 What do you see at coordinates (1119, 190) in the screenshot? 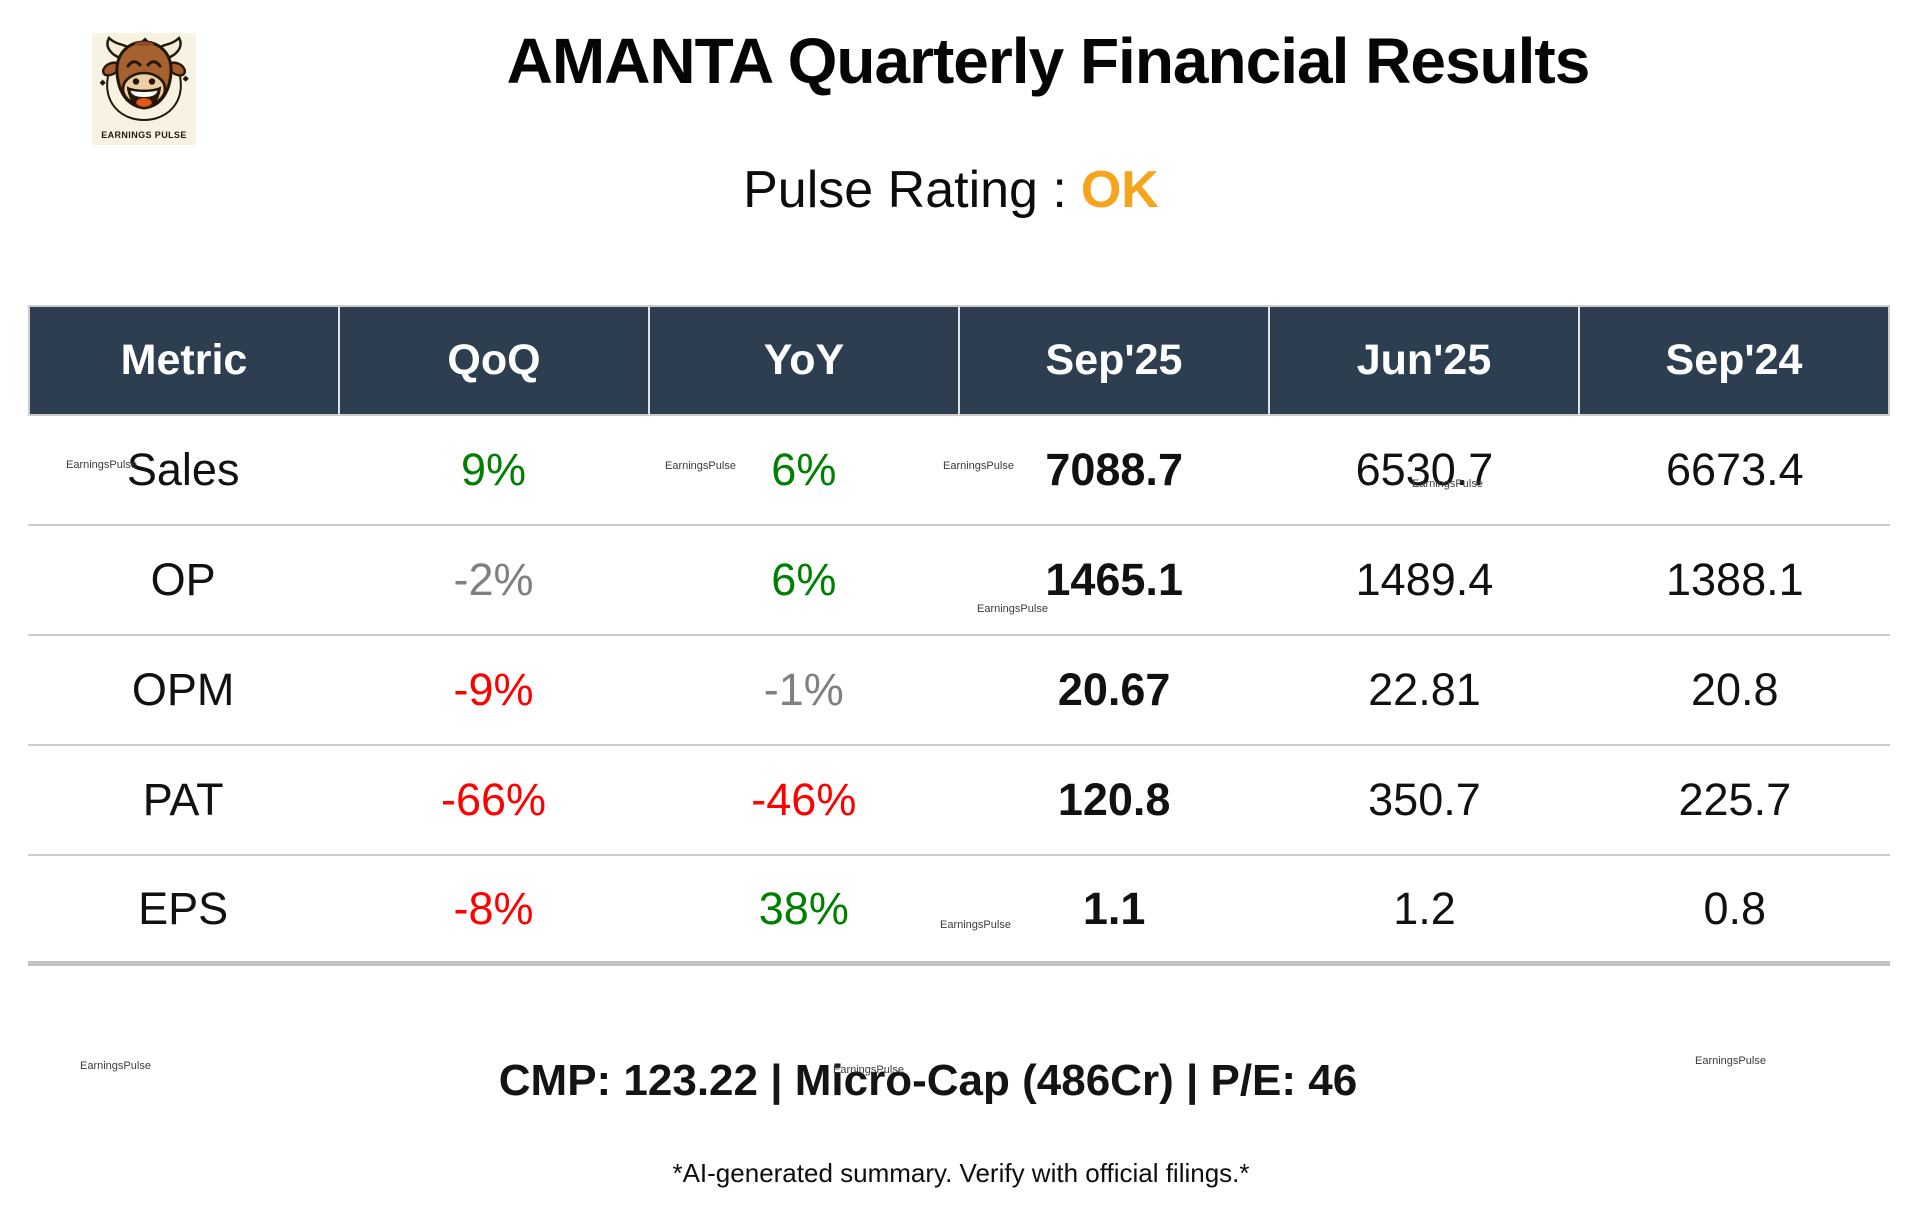
I see `pulse-rating-value: OK` at bounding box center [1119, 190].